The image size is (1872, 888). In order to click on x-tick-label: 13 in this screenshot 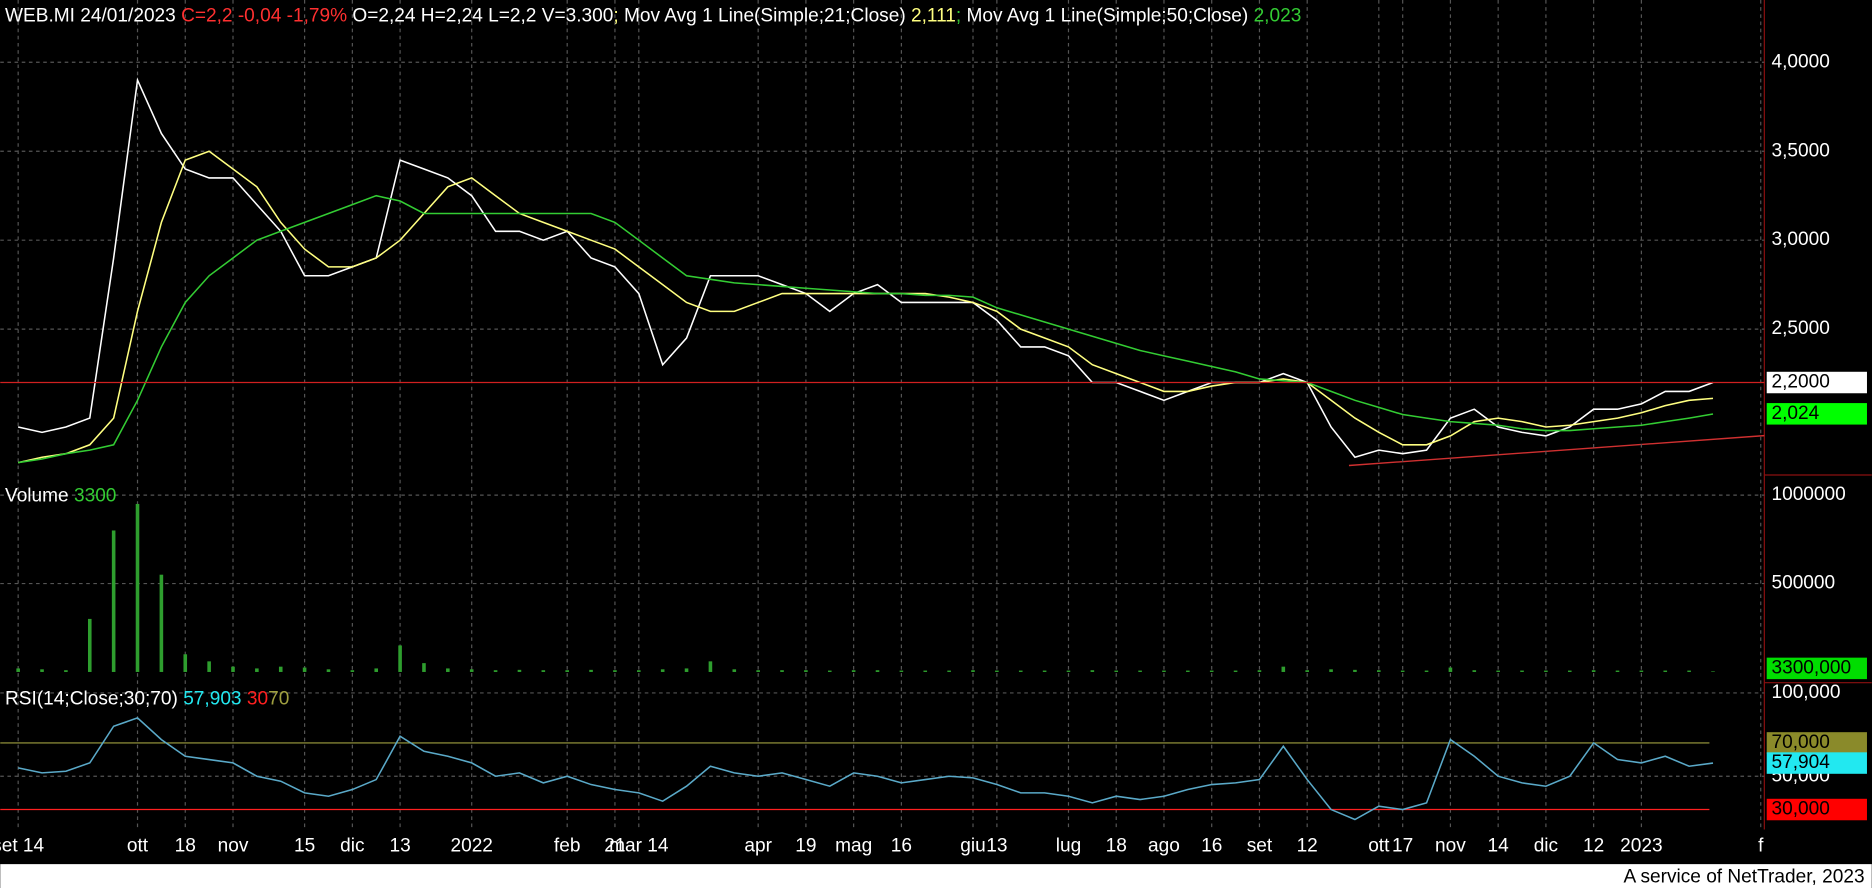, I will do `click(996, 845)`.